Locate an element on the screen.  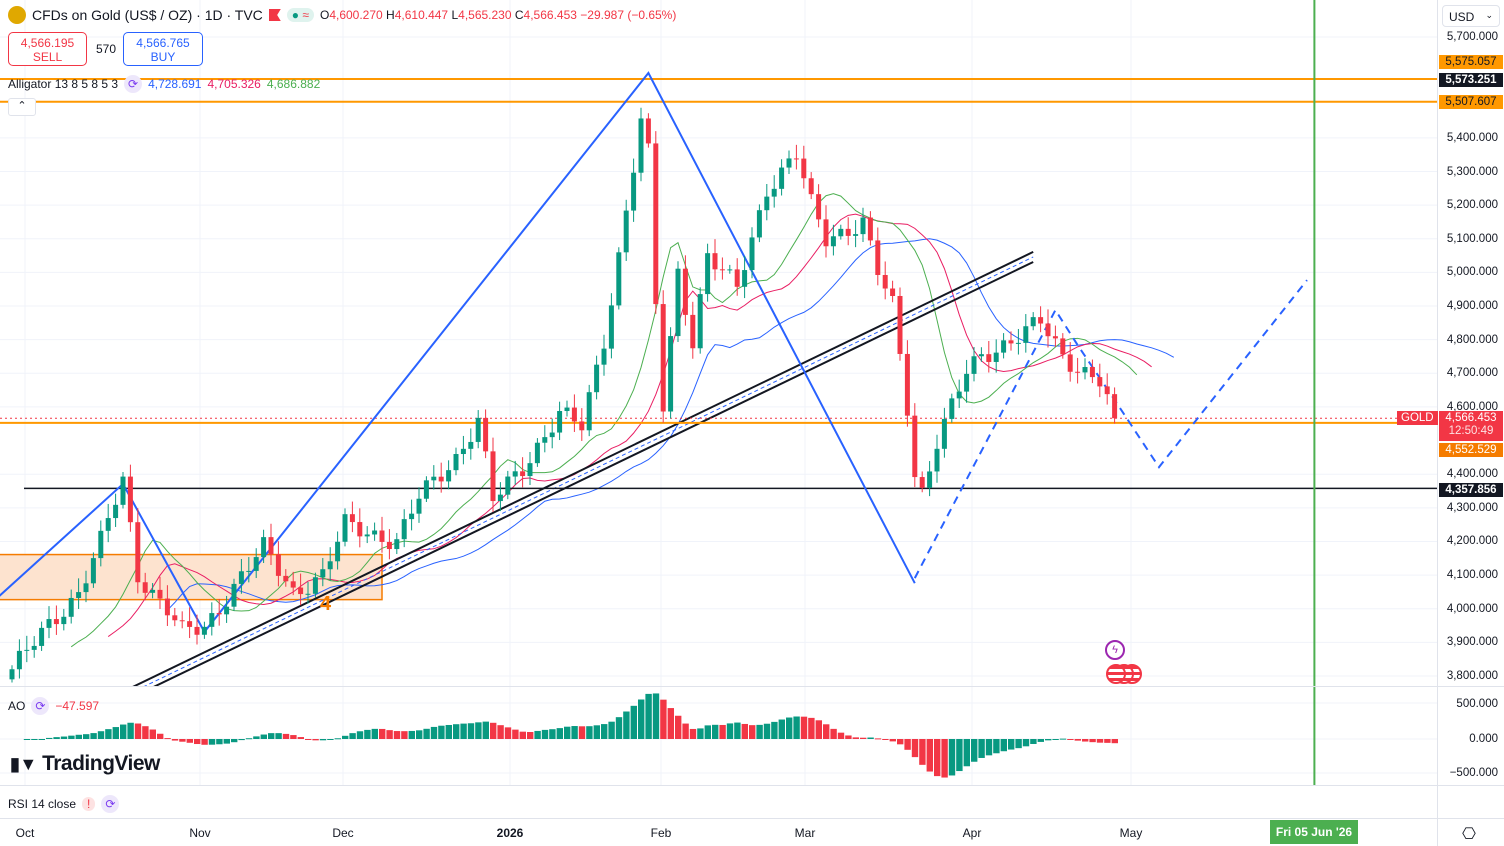
time-axis-label: 2026 is located at coordinates (510, 833).